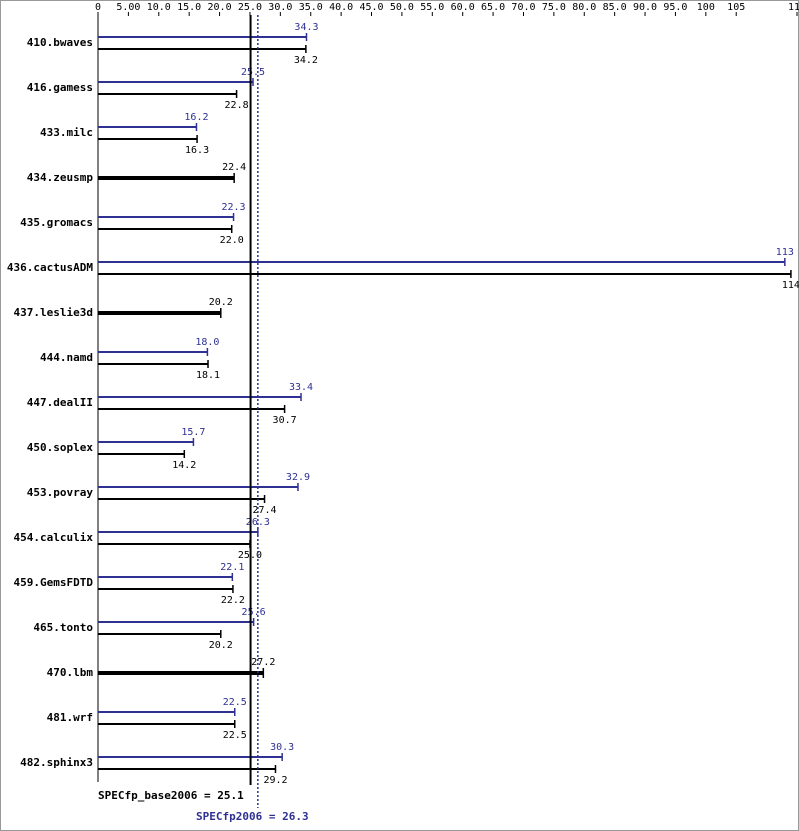  Describe the element at coordinates (159, 7) in the screenshot. I see `x-tick-label: 10.0` at that location.